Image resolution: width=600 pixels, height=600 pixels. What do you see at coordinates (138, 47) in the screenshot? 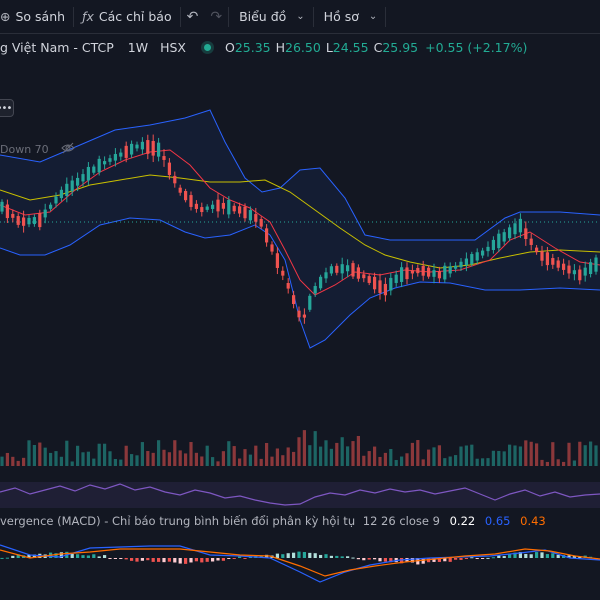
I see `timeframe-label: 1W` at bounding box center [138, 47].